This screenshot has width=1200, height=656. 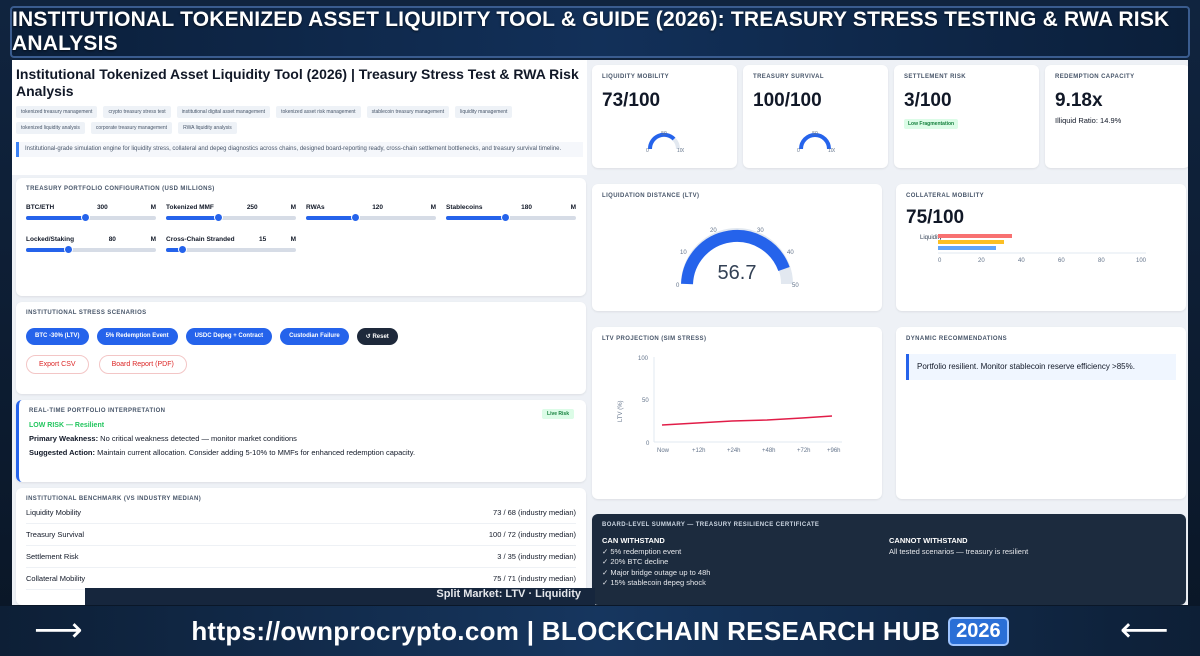 I want to click on kpi-title: SETTLEMENT RISK, so click(x=935, y=77).